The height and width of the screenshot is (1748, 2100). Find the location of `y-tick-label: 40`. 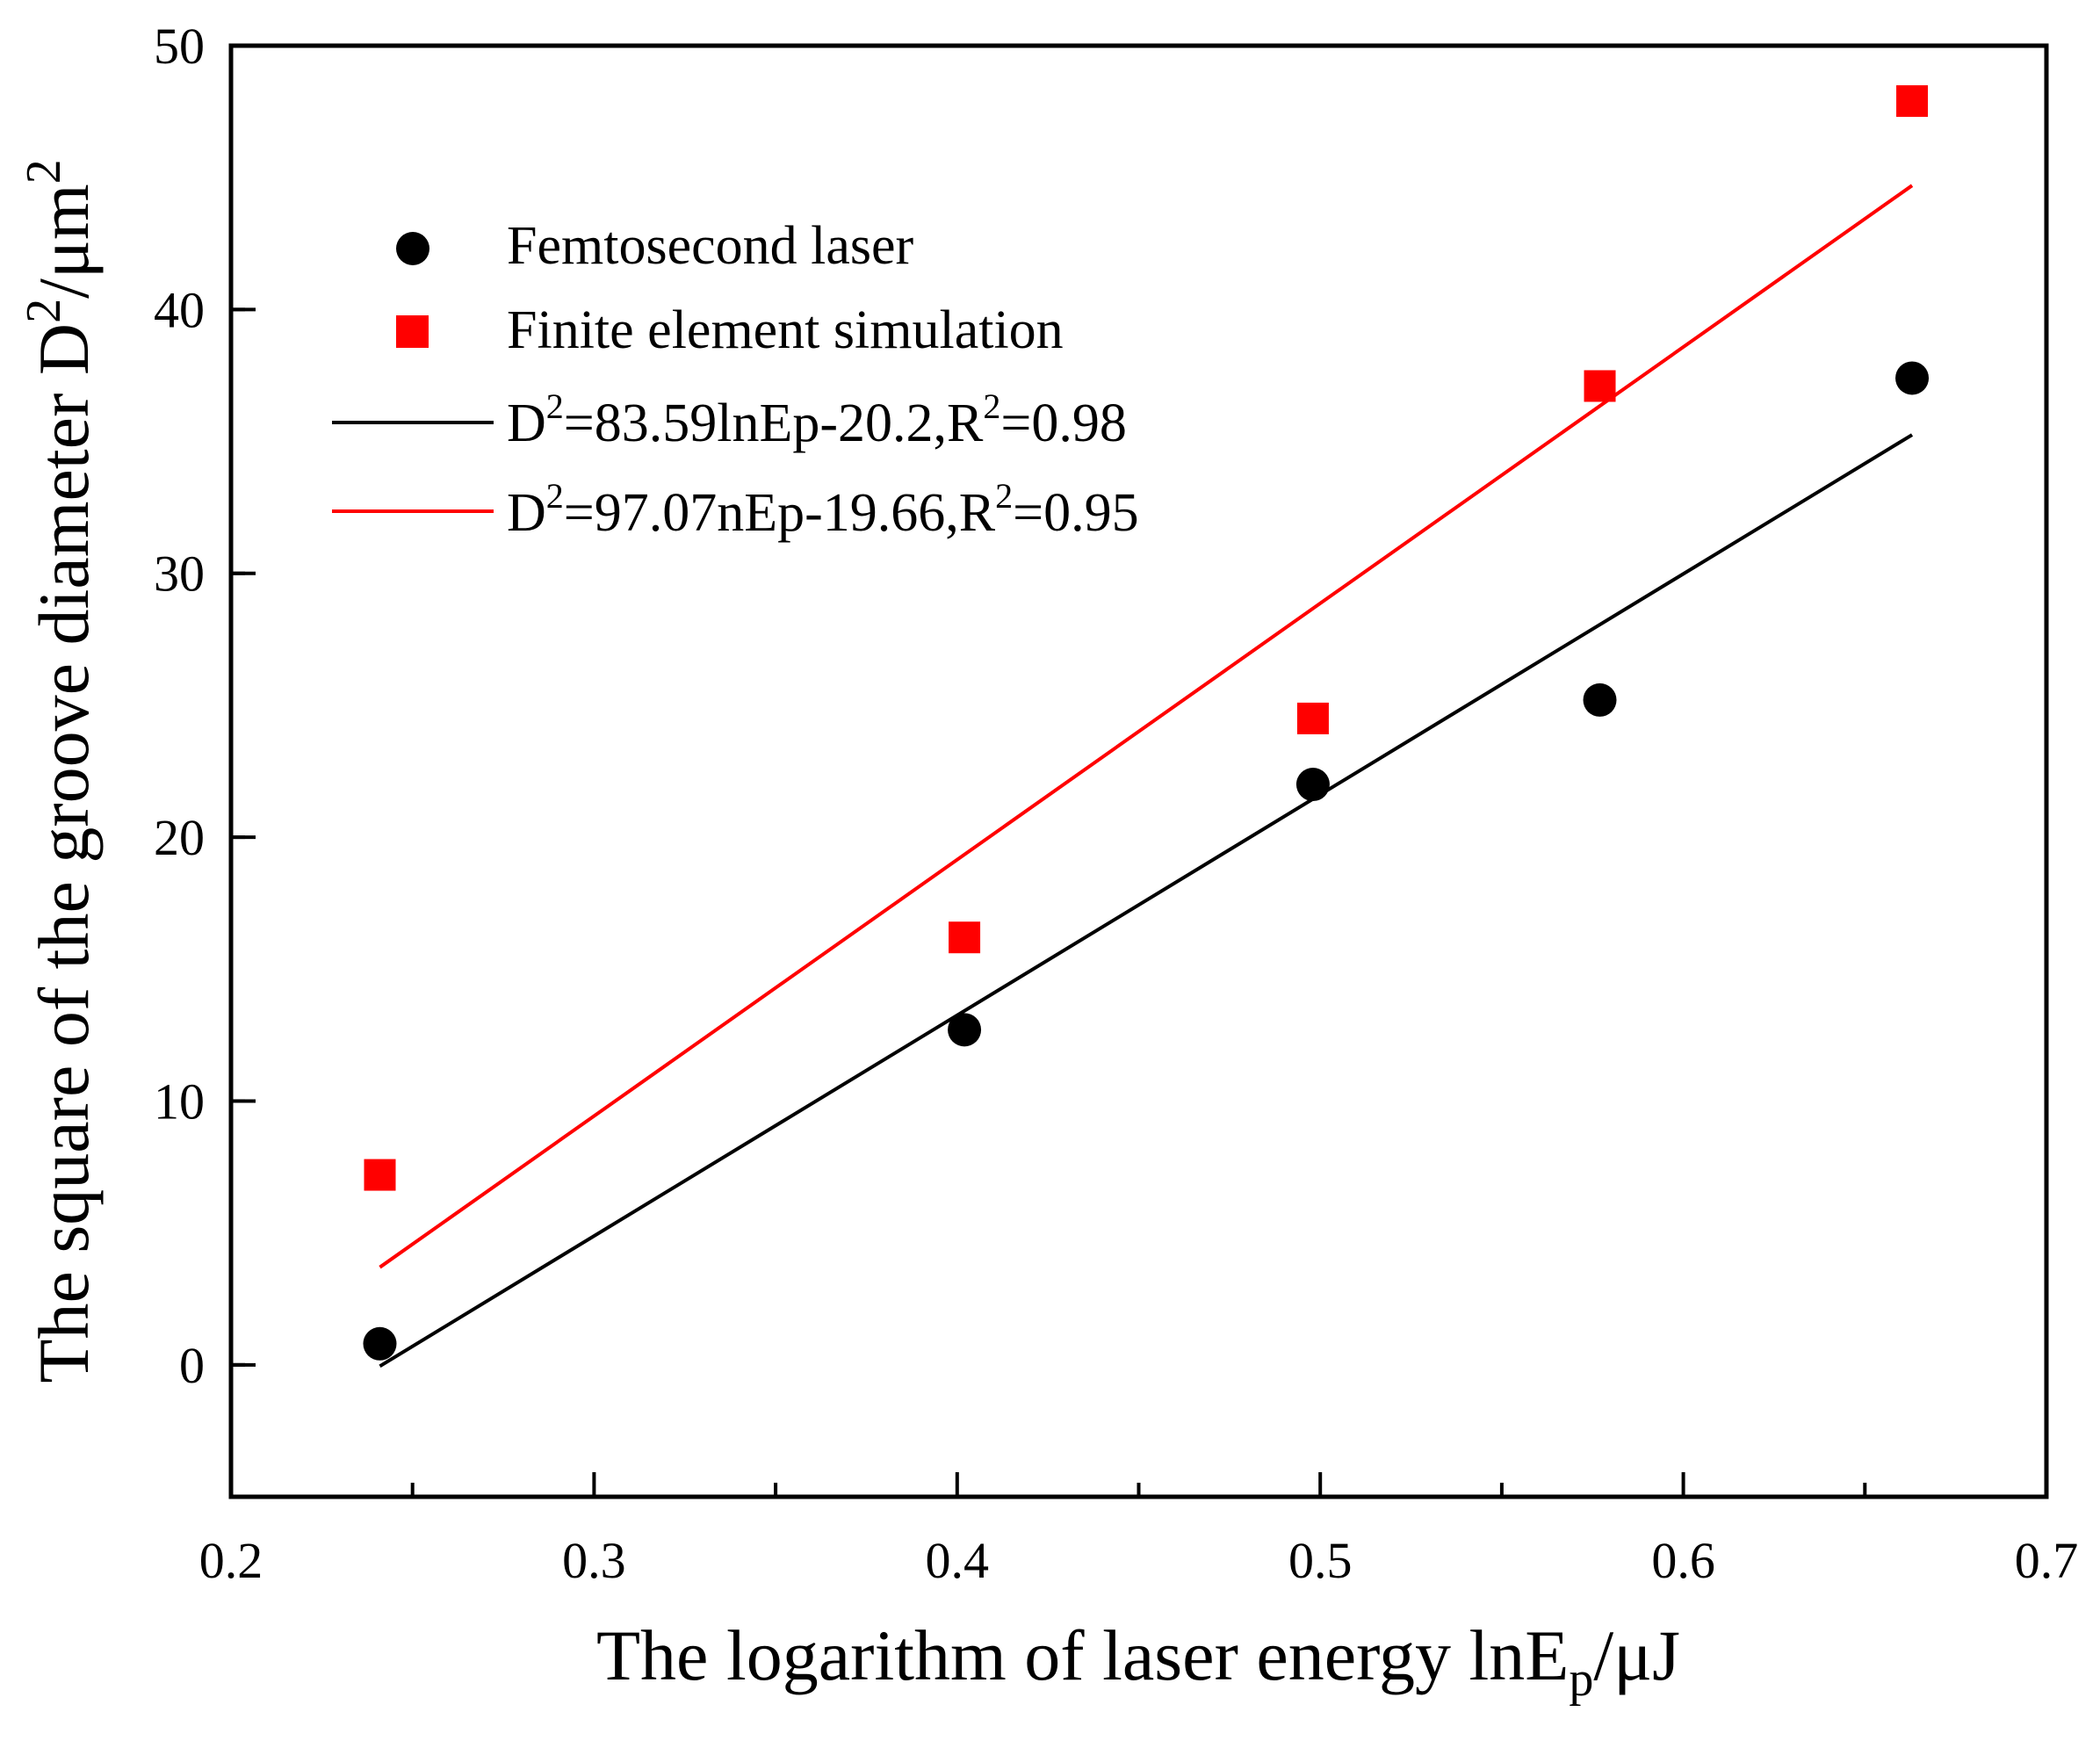

y-tick-label: 40 is located at coordinates (179, 309).